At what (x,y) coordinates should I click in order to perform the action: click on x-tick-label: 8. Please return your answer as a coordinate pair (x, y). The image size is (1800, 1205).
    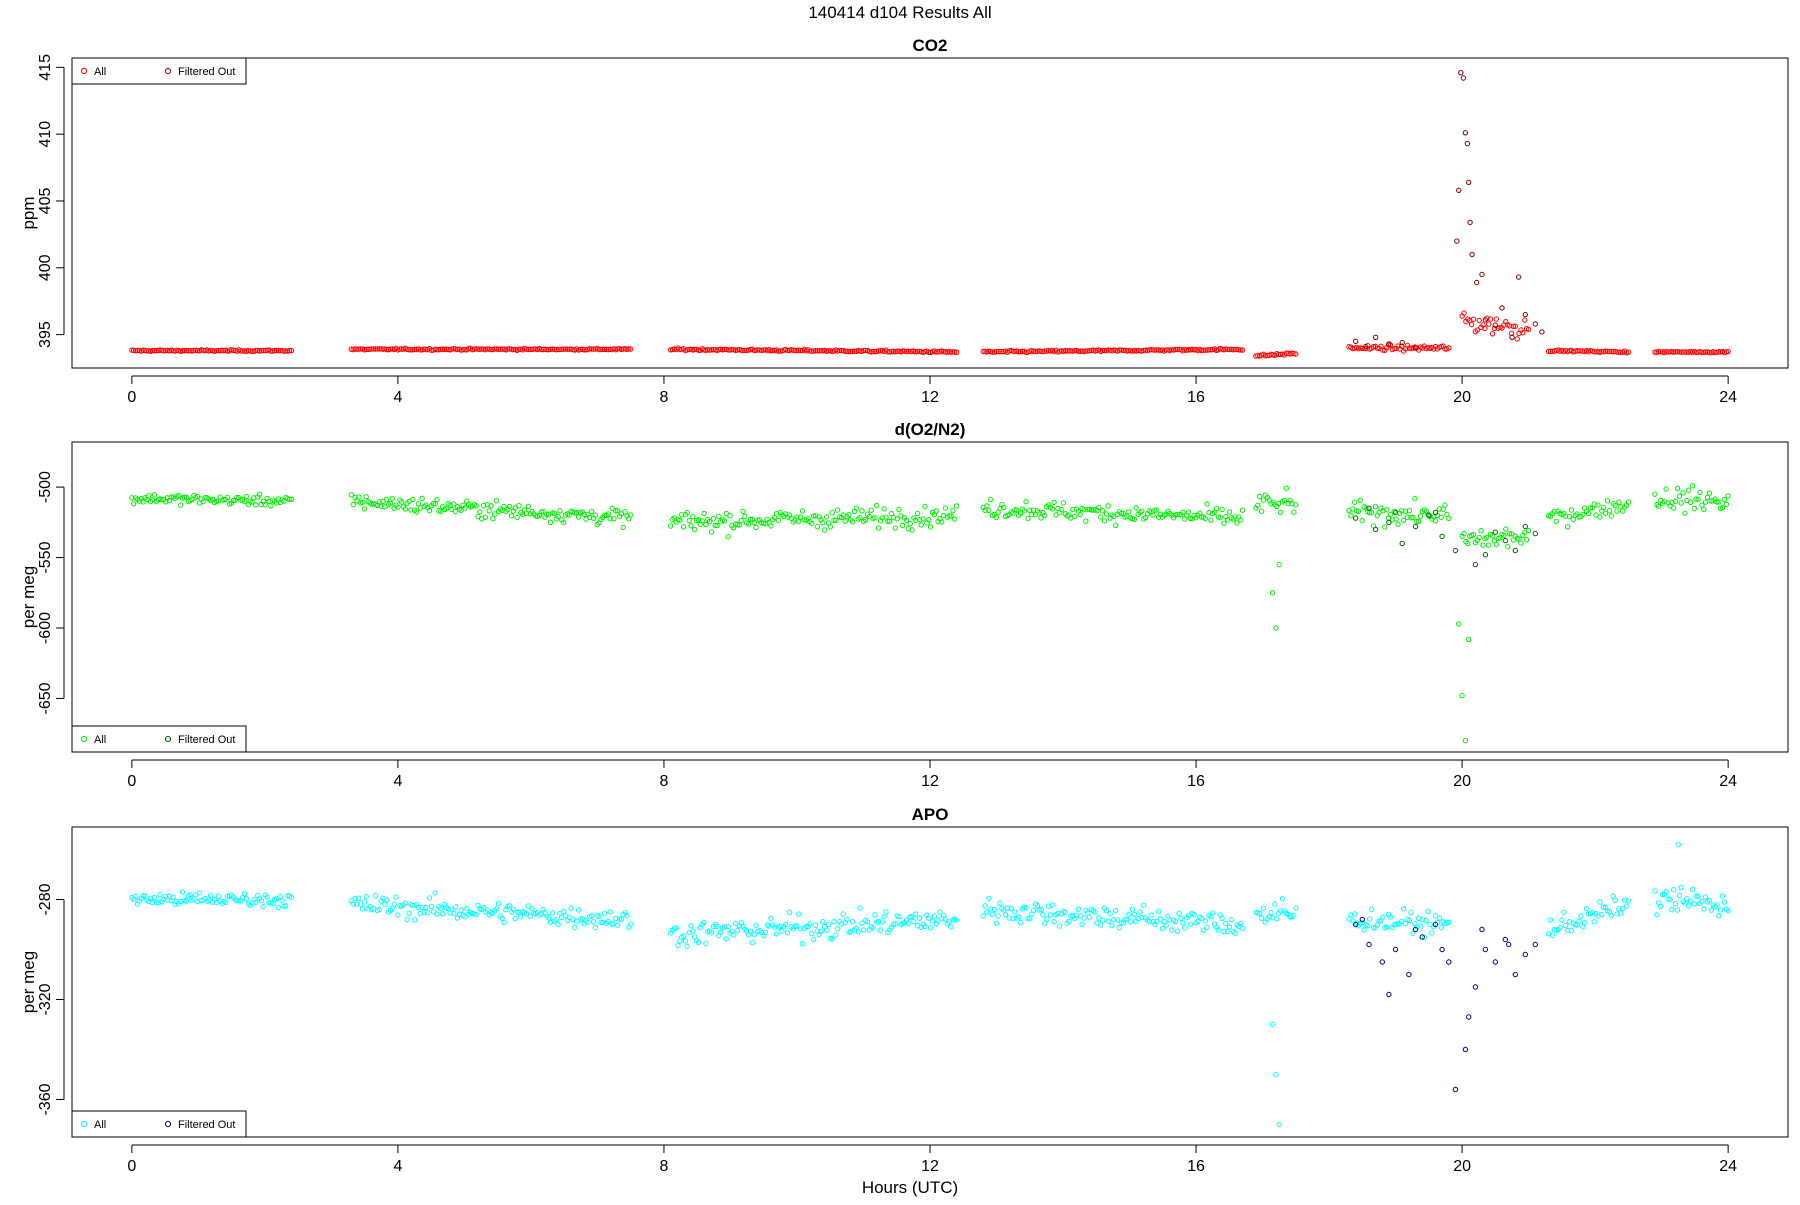
    Looking at the image, I should click on (664, 397).